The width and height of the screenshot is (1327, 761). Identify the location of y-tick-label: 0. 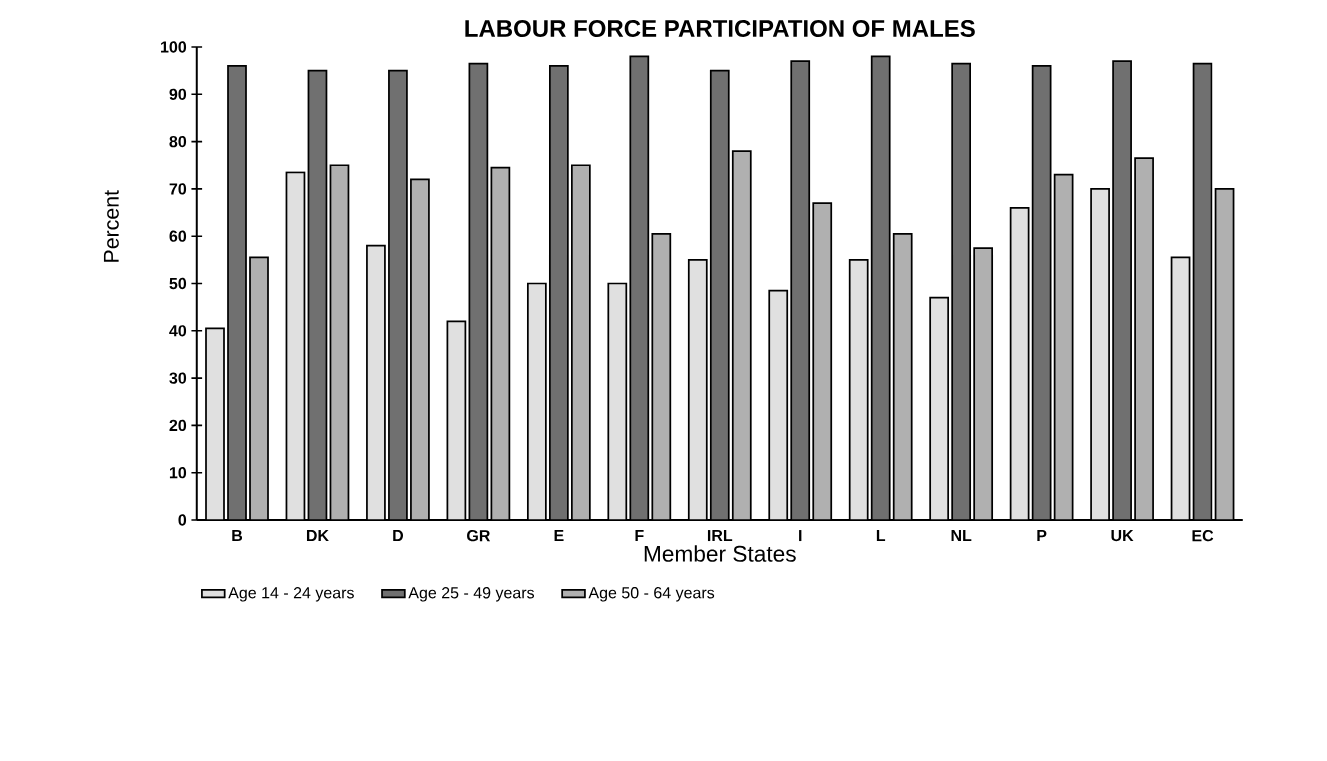
(182, 520).